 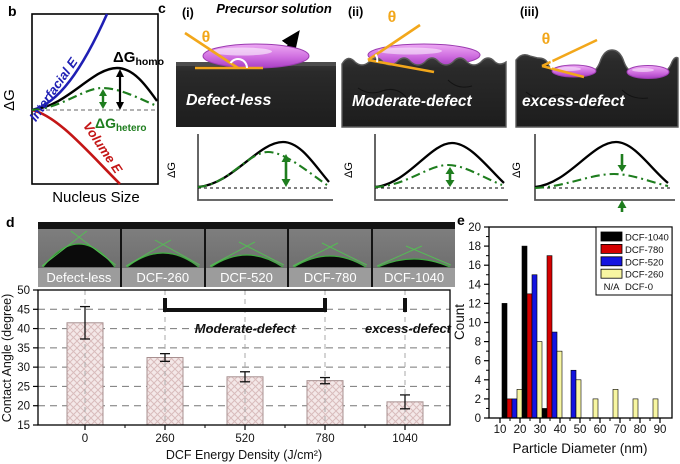 I want to click on strip-label: DCF-520, so click(x=246, y=277).